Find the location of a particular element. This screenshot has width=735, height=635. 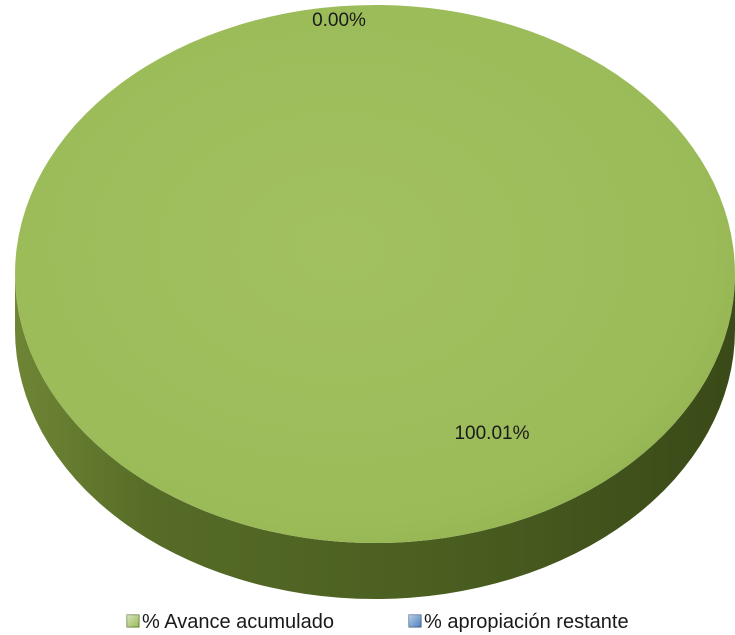

data-label-apropiacion-restante: 0.00% is located at coordinates (339, 20).